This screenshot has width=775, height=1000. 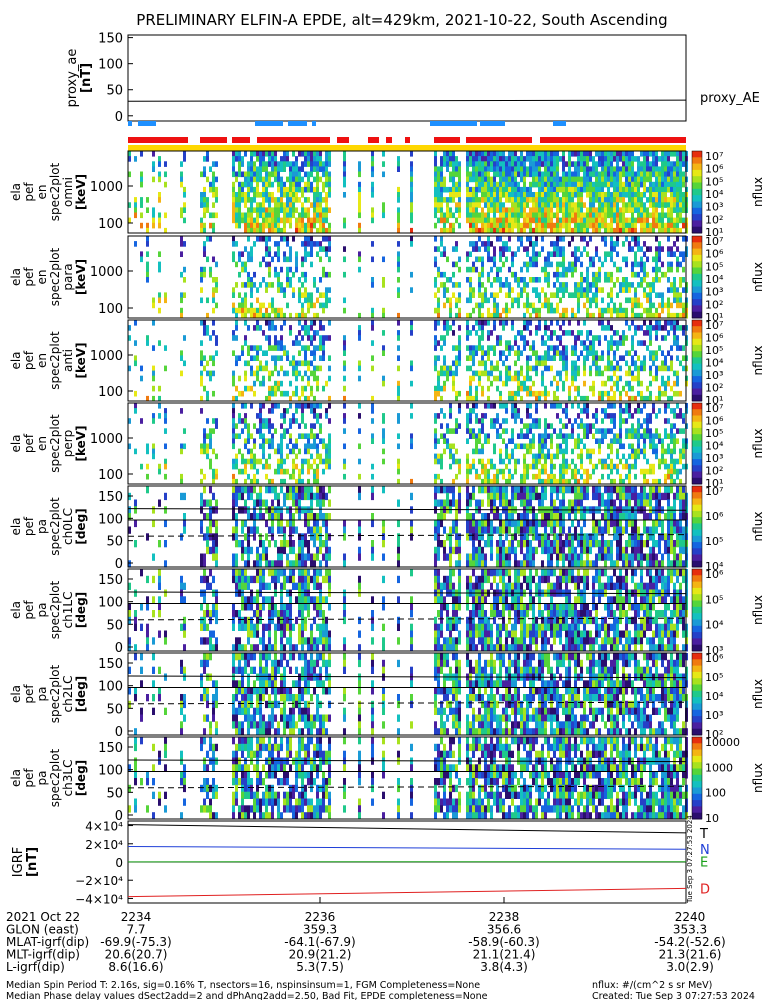 I want to click on panel-ylabel: en, so click(x=42, y=443).